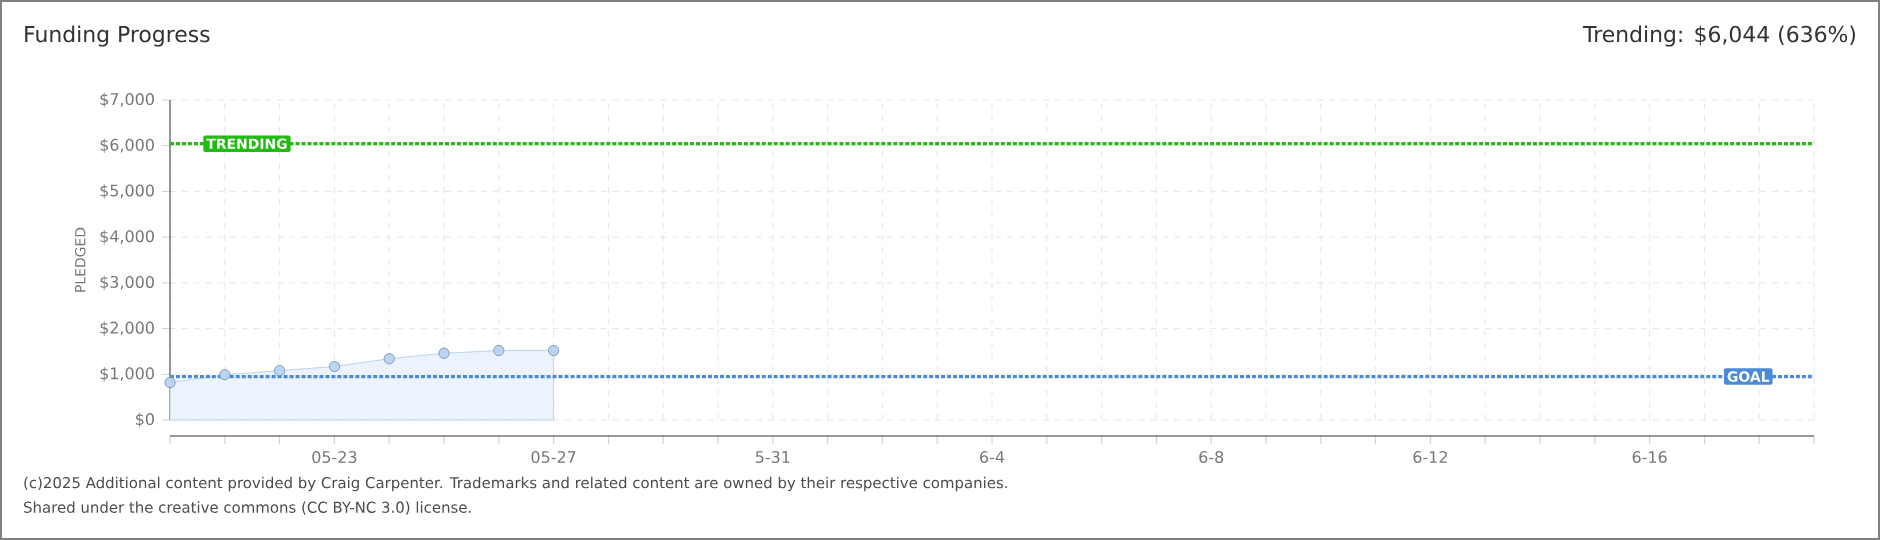  Describe the element at coordinates (117, 36) in the screenshot. I see `chart-title: Funding Progress` at that location.